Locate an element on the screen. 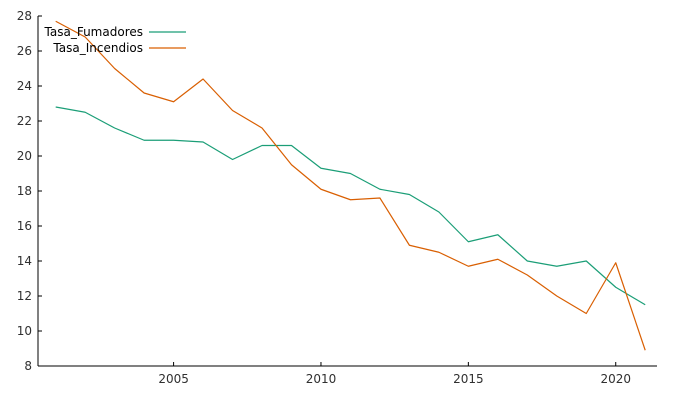 Image resolution: width=680 pixels, height=400 pixels. legend-label: Tasa_Incendios is located at coordinates (97, 48).